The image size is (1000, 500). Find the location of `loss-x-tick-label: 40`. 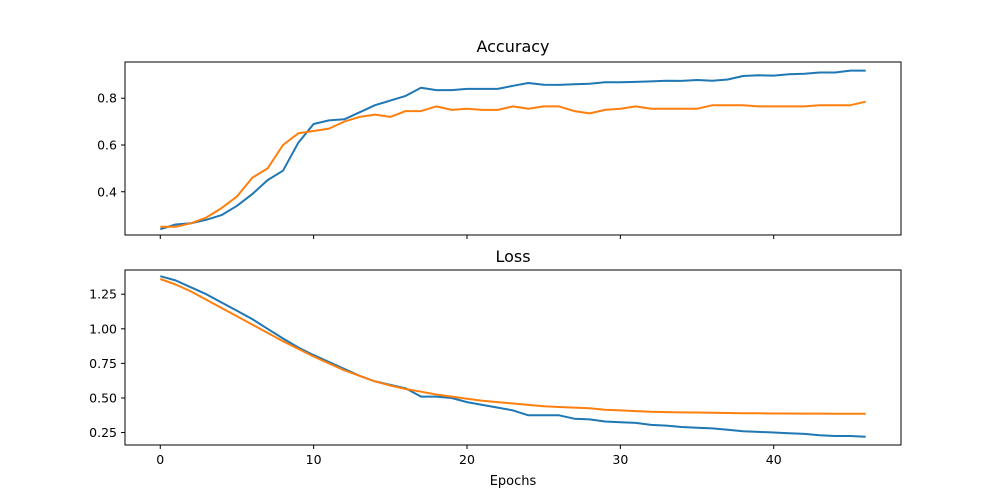

loss-x-tick-label: 40 is located at coordinates (774, 459).